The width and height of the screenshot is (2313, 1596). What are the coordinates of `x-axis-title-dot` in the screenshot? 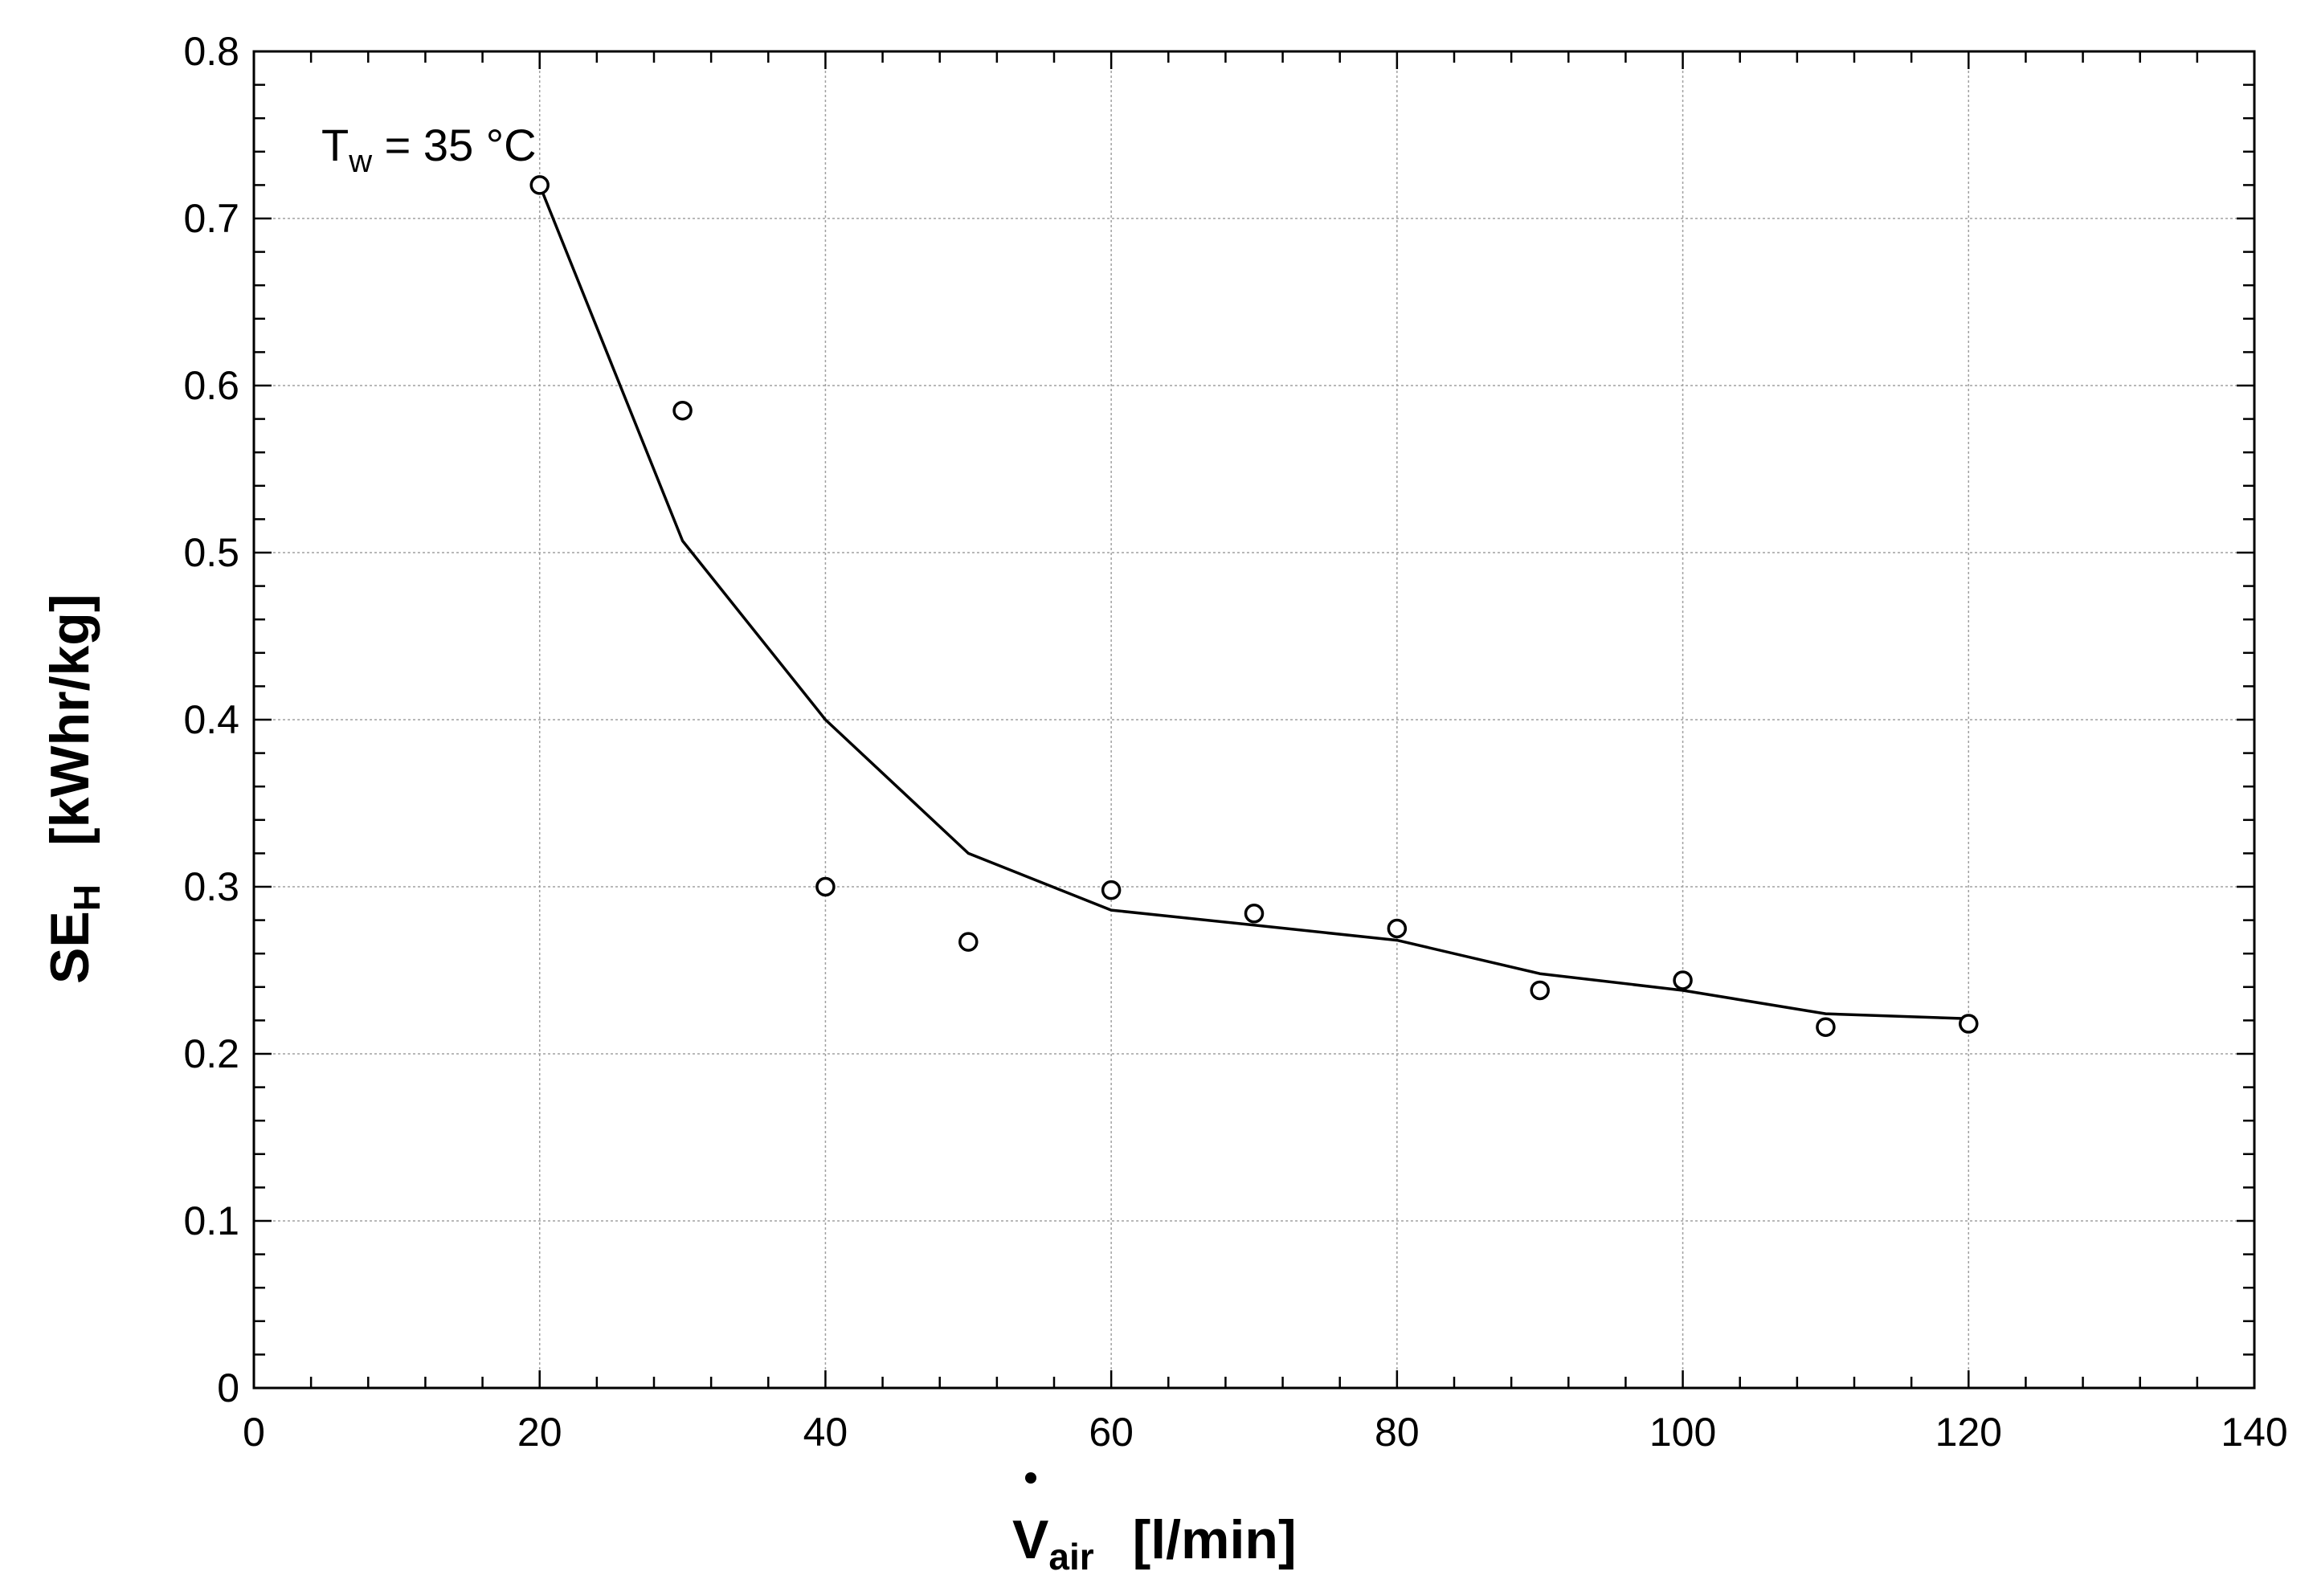 It's located at (1030, 1478).